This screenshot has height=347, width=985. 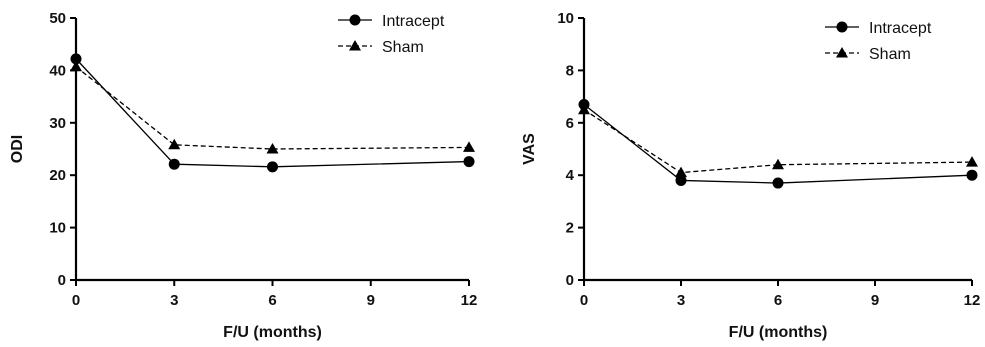 I want to click on y-tick-label: 8, so click(x=570, y=70).